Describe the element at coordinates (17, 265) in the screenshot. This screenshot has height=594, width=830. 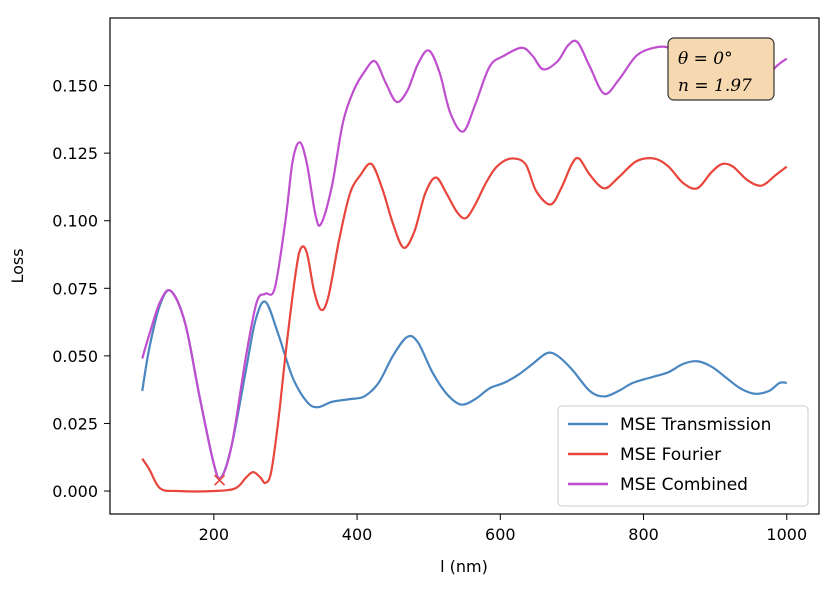
I see `y-axis-label: Loss` at that location.